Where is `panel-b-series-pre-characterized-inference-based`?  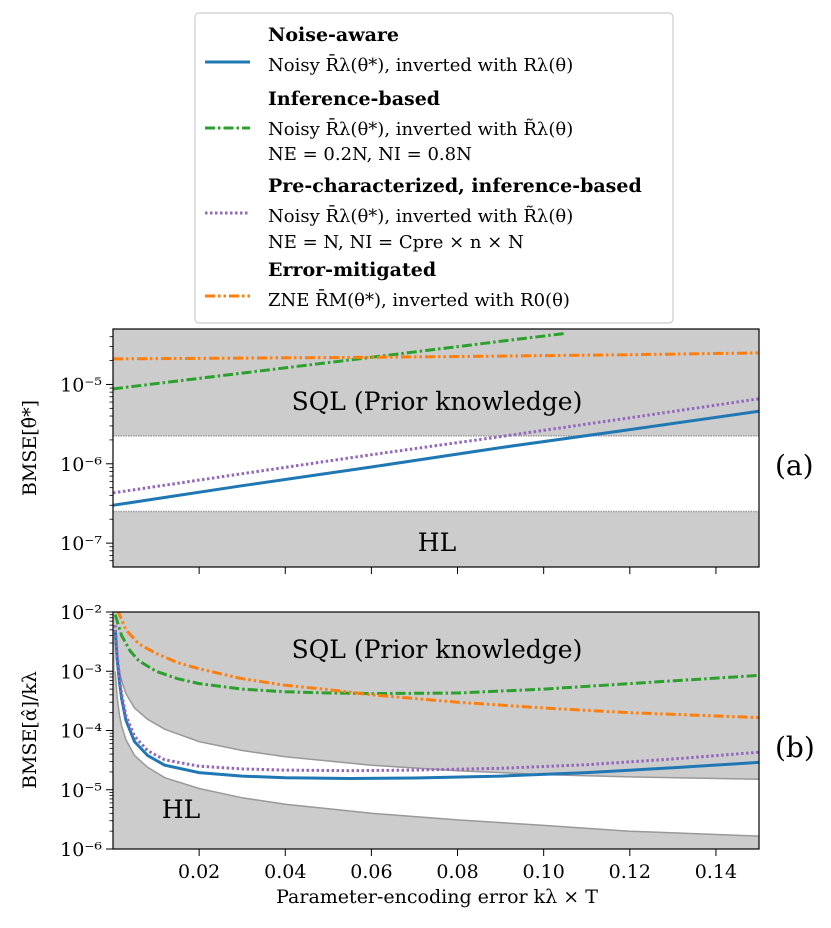
panel-b-series-pre-characterized-inference-based is located at coordinates (436, 698).